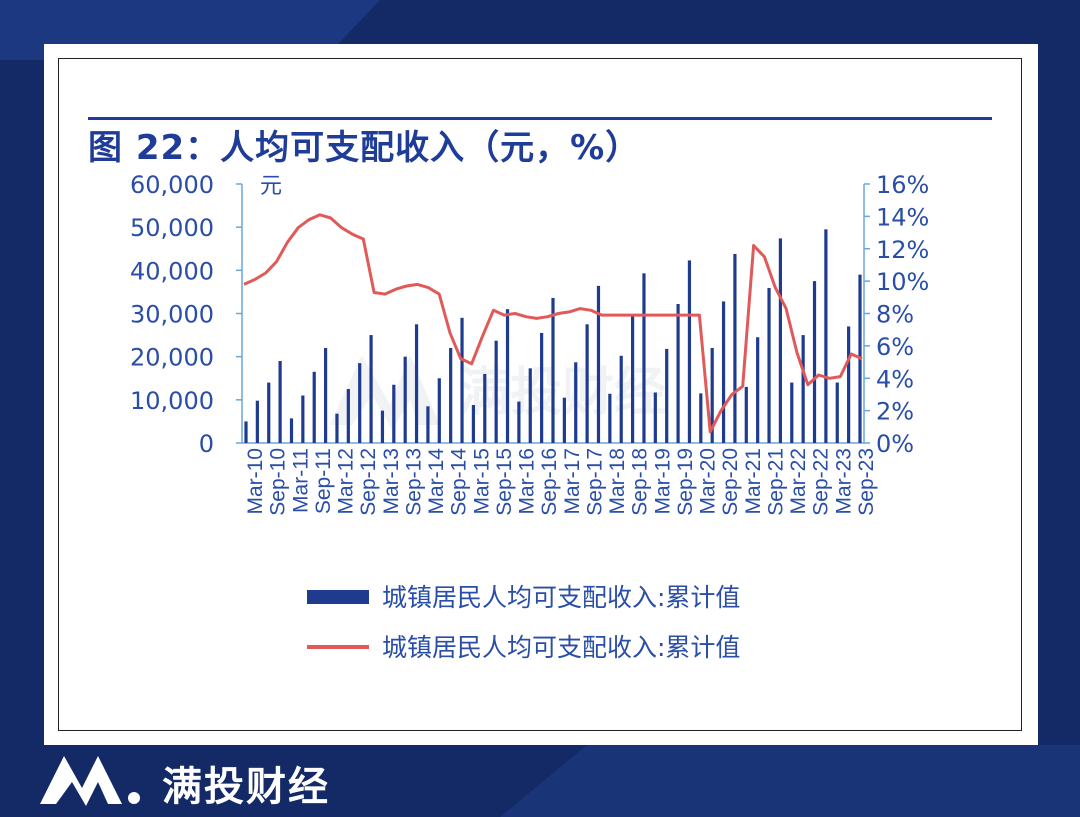 This screenshot has height=817, width=1080. Describe the element at coordinates (640, 482) in the screenshot. I see `x-tick-label: Sep-18` at that location.